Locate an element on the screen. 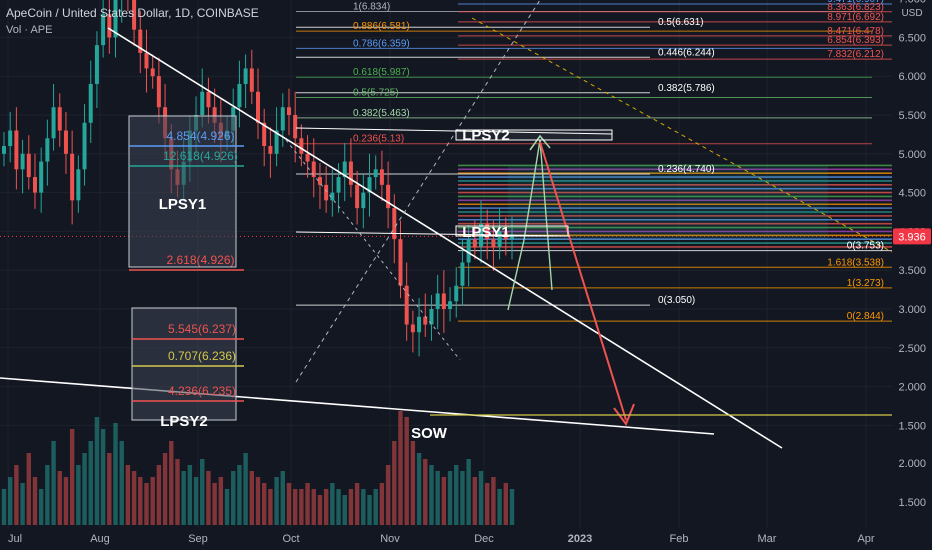  fib-level-label: 8.363(6.823) is located at coordinates (855, 7).